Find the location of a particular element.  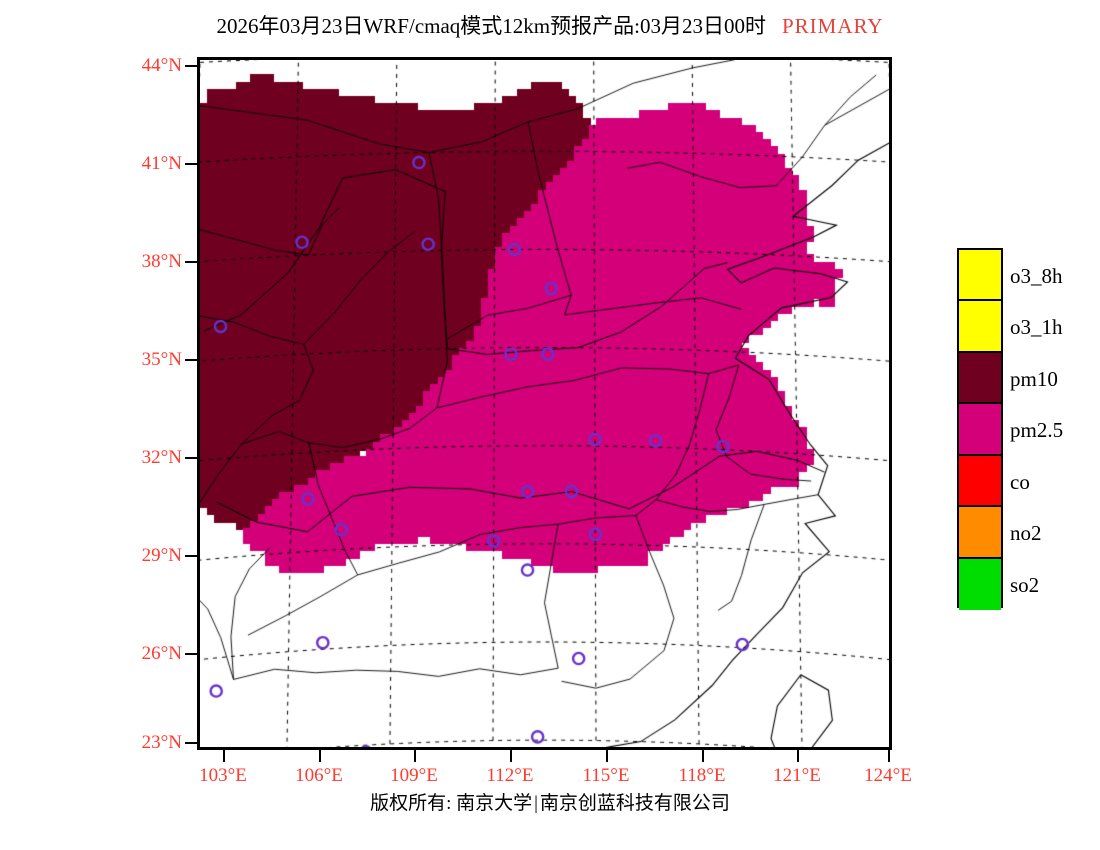

footer-left-text: 版权所有: 南京大学 is located at coordinates (451, 803).